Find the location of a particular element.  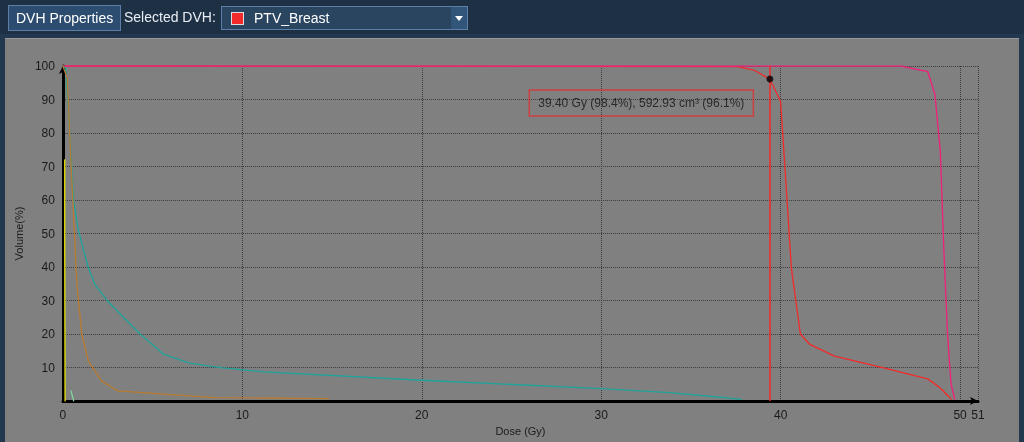

y-tick-label: 40 is located at coordinates (48, 267).